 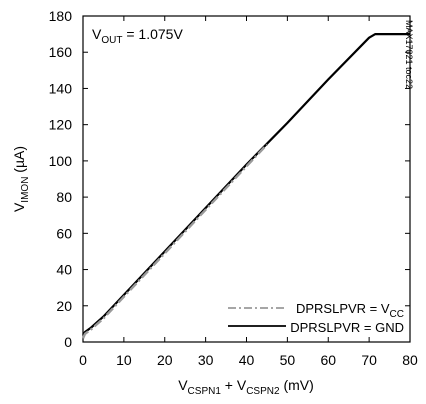 I want to click on y-tick-label: 80, so click(x=64, y=197).